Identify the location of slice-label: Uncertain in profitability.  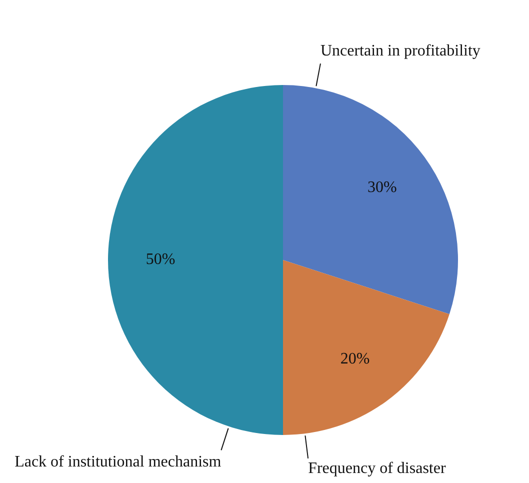
(400, 51).